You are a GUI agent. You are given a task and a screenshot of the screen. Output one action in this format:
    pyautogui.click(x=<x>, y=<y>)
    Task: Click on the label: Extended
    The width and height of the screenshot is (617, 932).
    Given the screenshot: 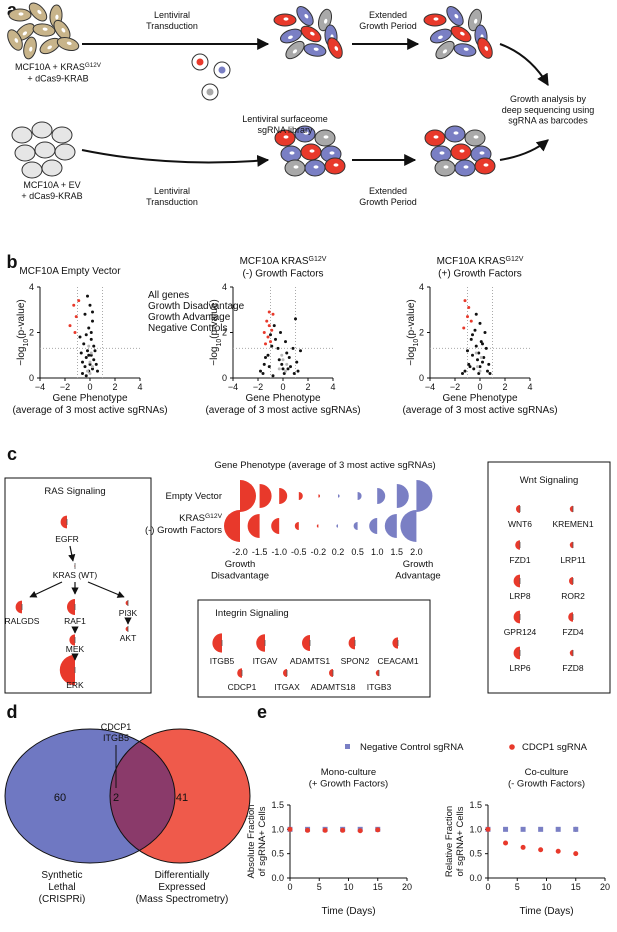 What is the action you would take?
    pyautogui.click(x=388, y=15)
    